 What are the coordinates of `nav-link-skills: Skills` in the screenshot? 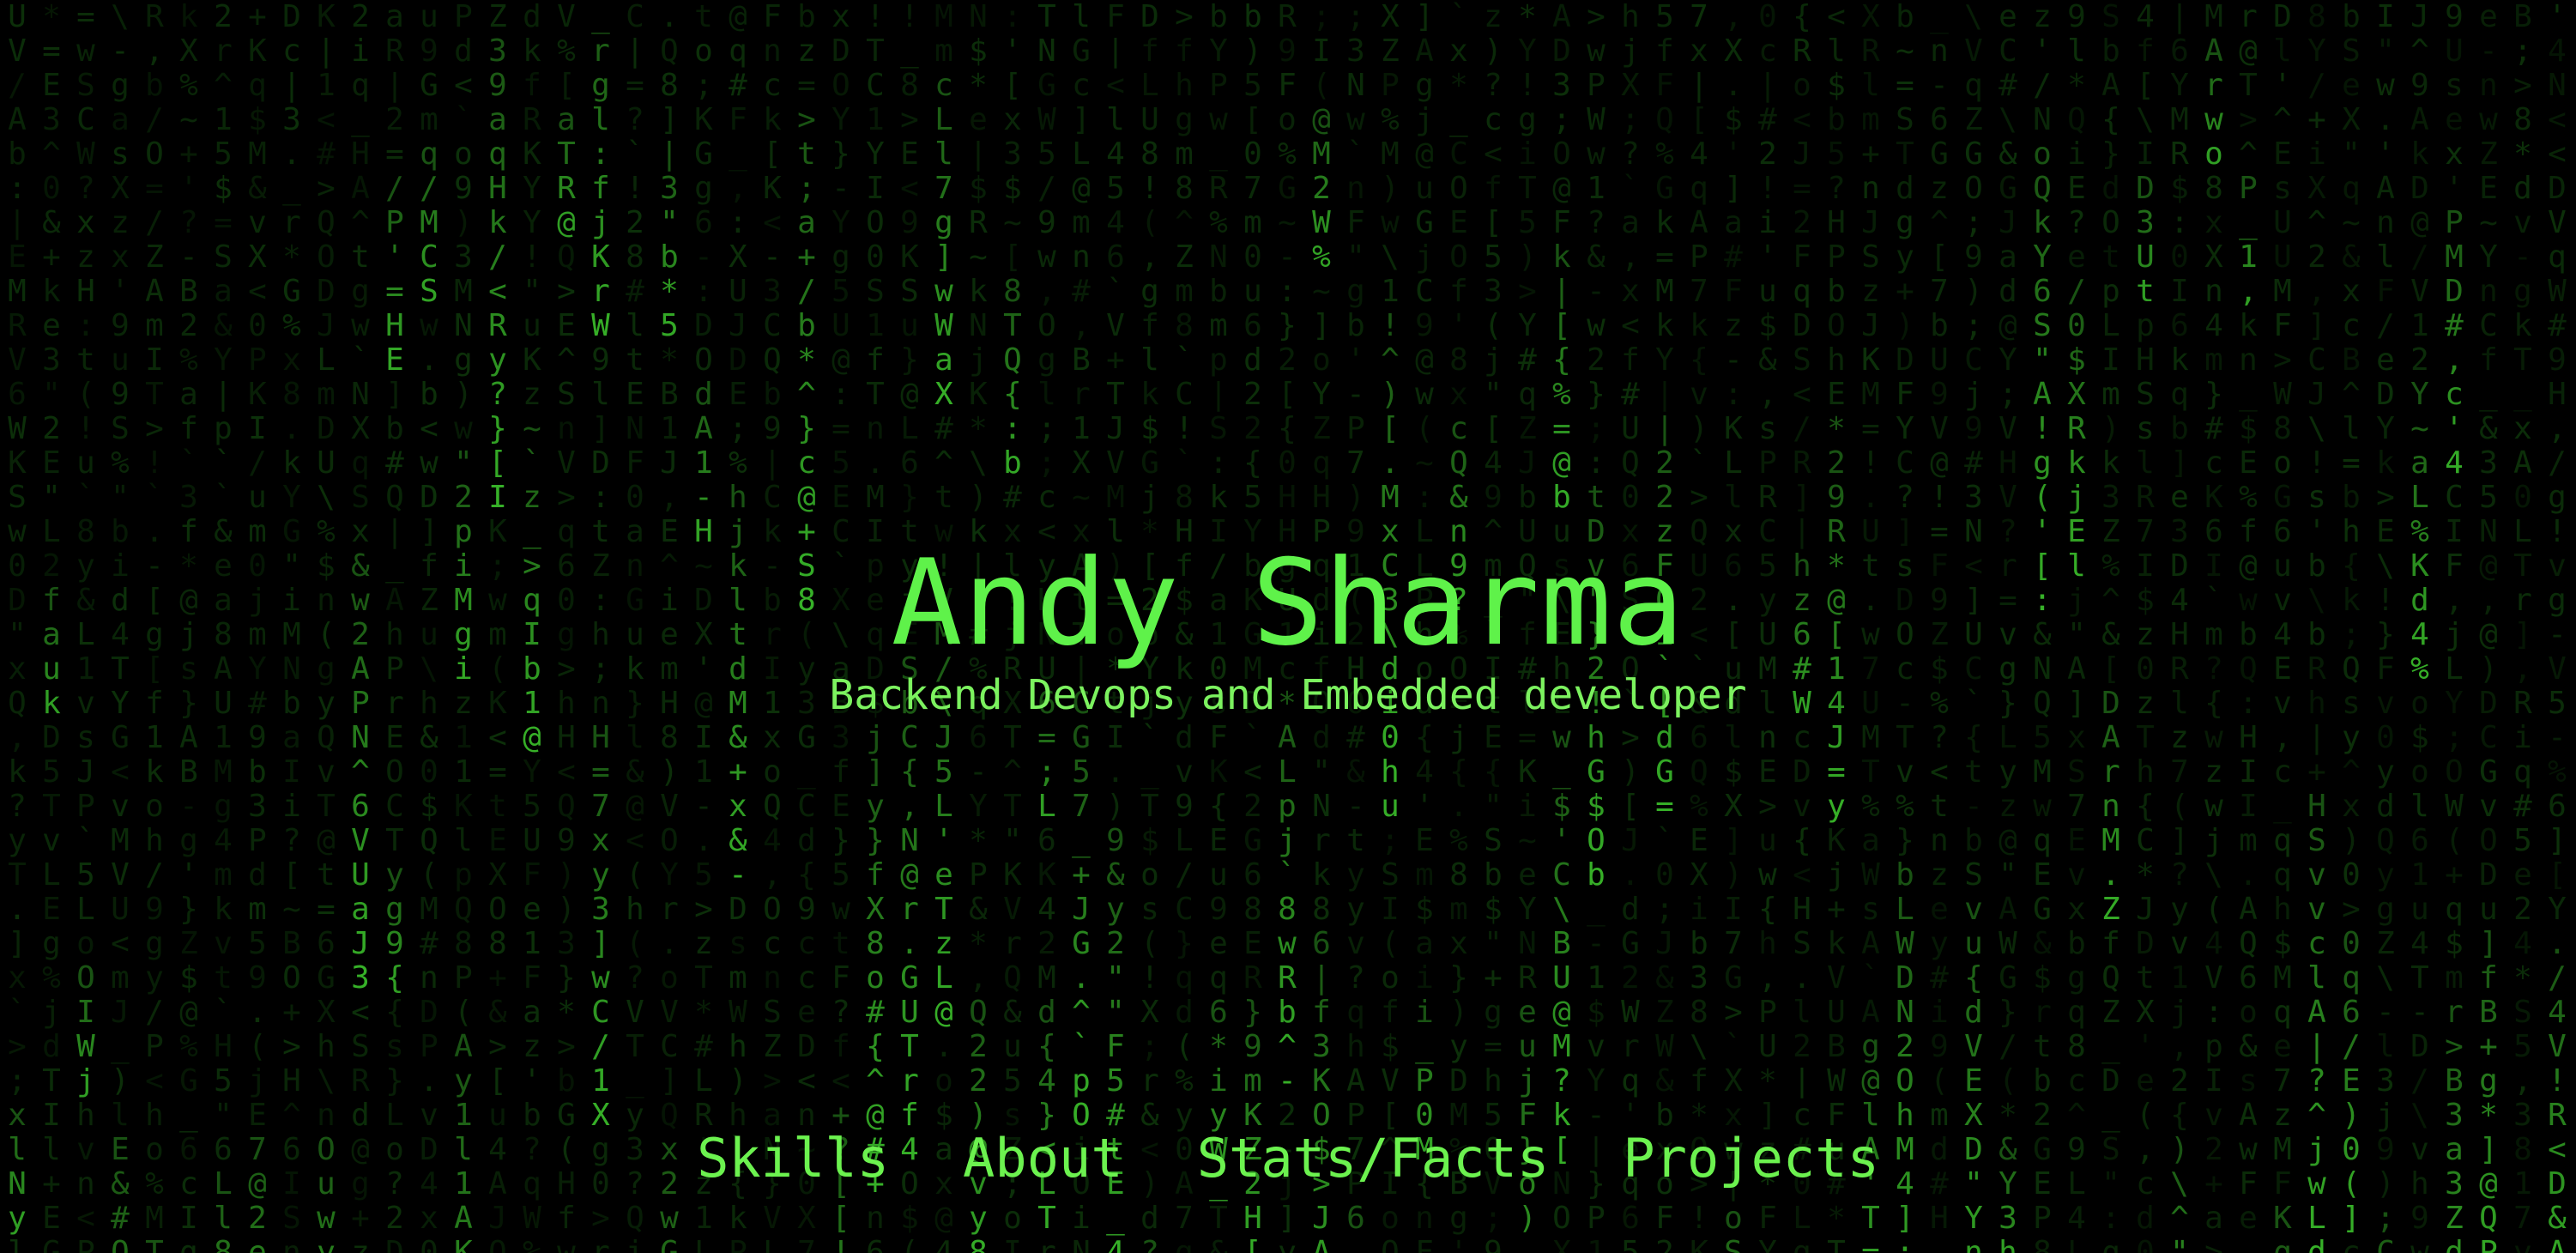 It's located at (793, 1158).